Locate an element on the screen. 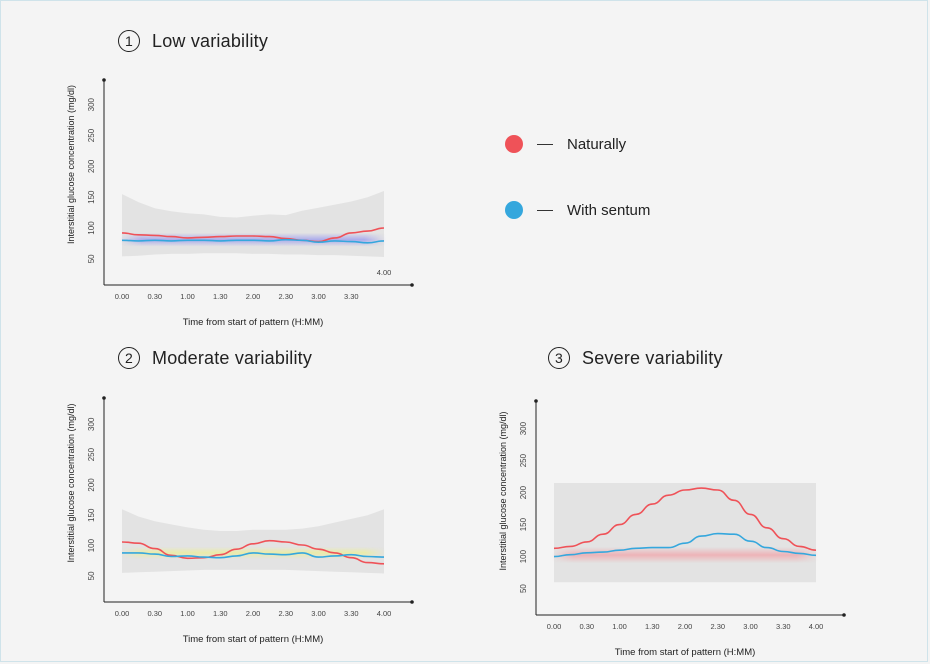  legend-item-with-sentum: With sentum is located at coordinates (577, 210).